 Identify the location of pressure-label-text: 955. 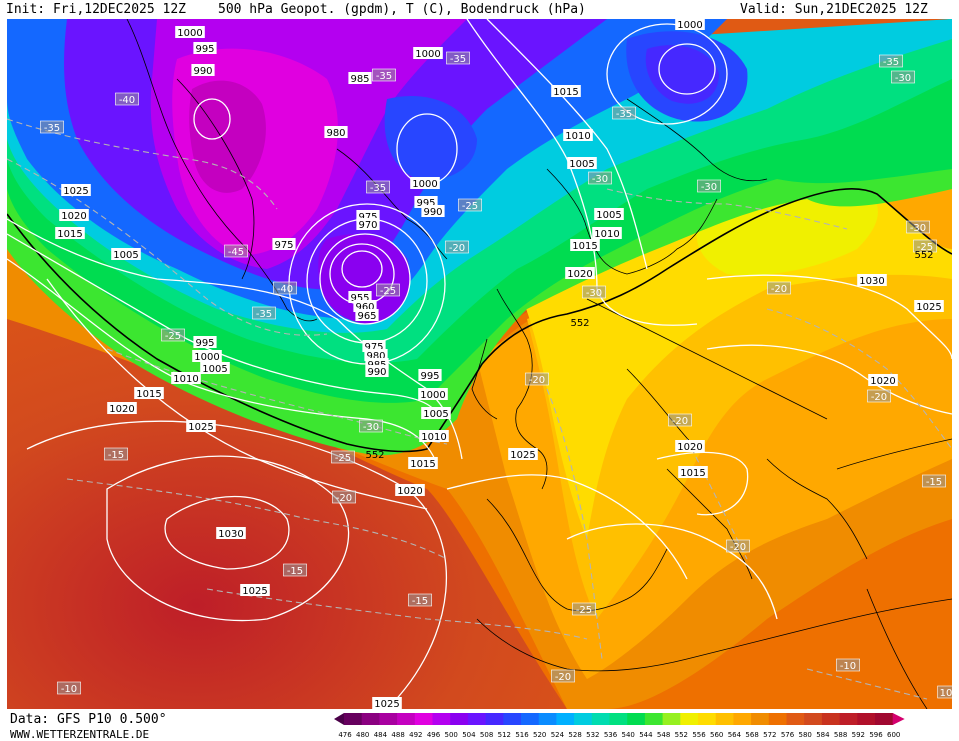
(359, 298).